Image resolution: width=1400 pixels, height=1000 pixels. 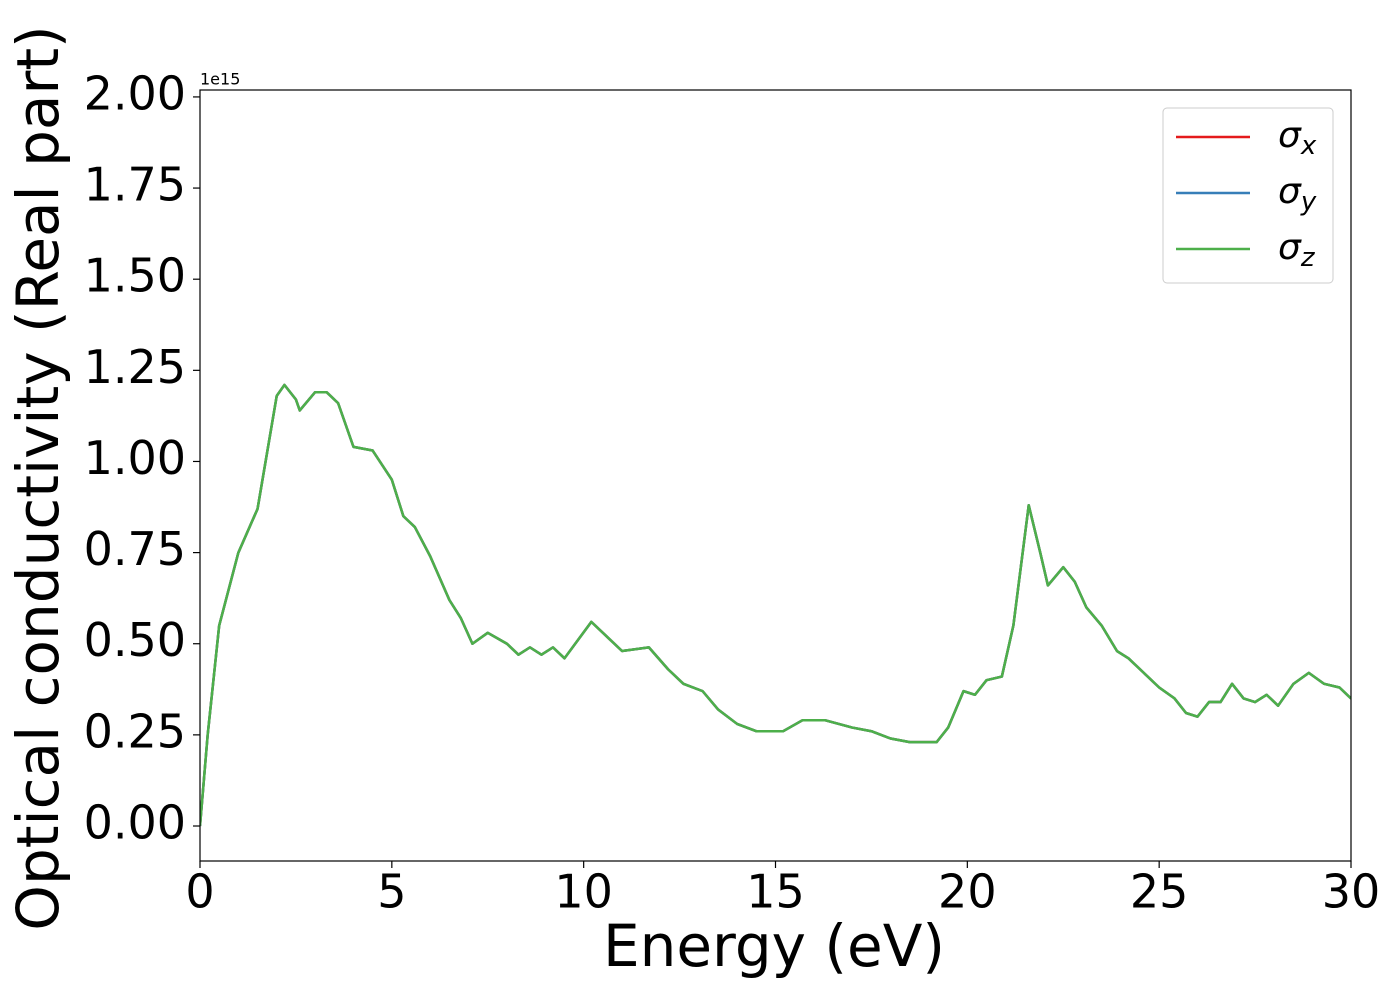 What do you see at coordinates (135, 367) in the screenshot?
I see `y-tick-label: 1.25` at bounding box center [135, 367].